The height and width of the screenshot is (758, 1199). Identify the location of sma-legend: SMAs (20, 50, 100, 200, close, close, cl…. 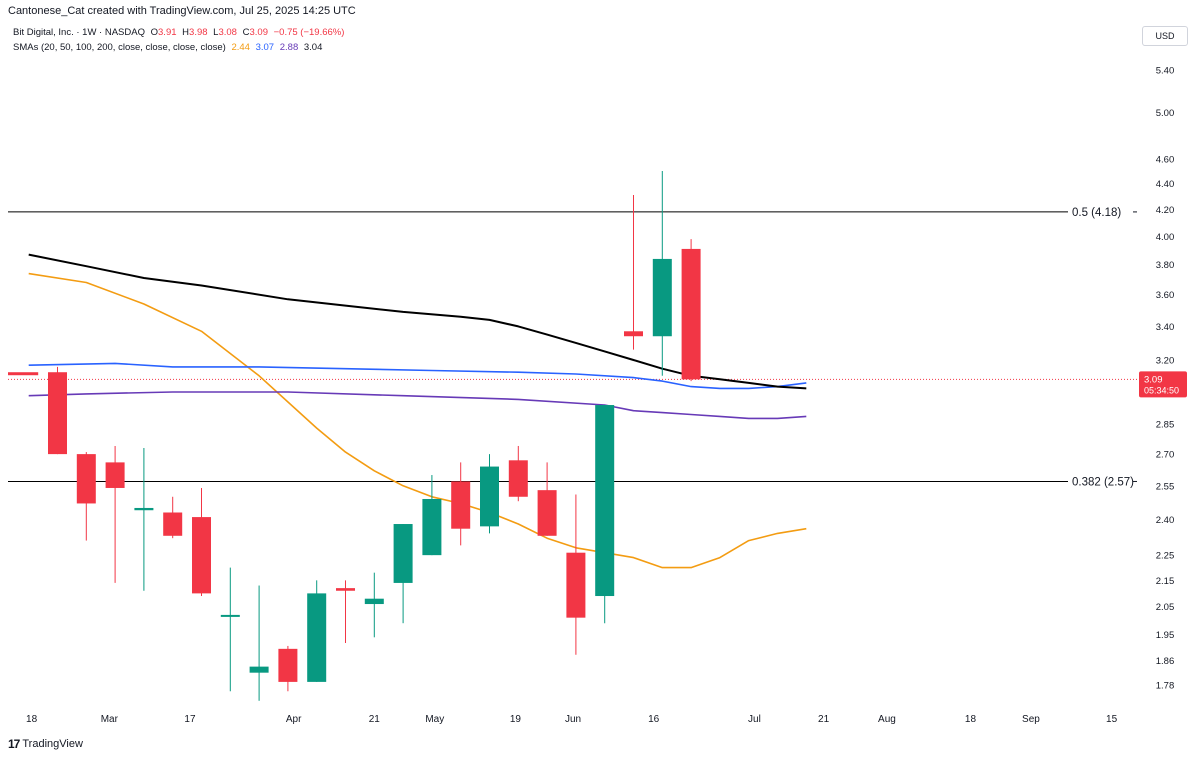
(169, 47).